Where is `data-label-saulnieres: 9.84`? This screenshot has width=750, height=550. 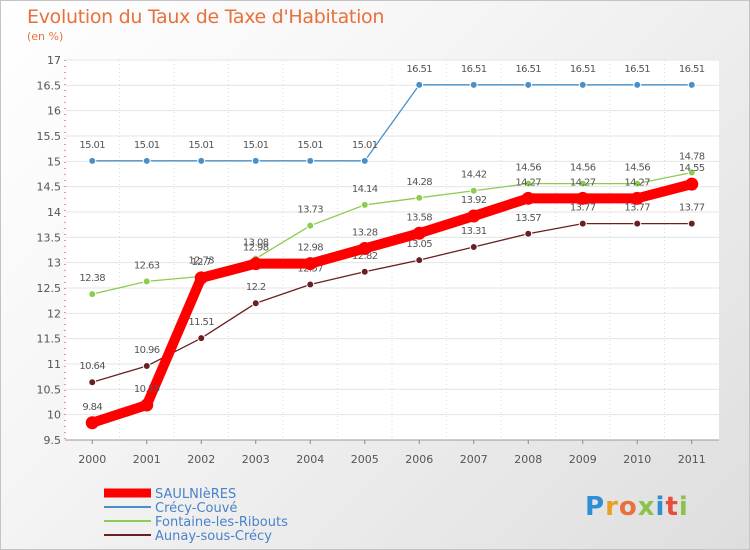 data-label-saulnieres: 9.84 is located at coordinates (92, 407).